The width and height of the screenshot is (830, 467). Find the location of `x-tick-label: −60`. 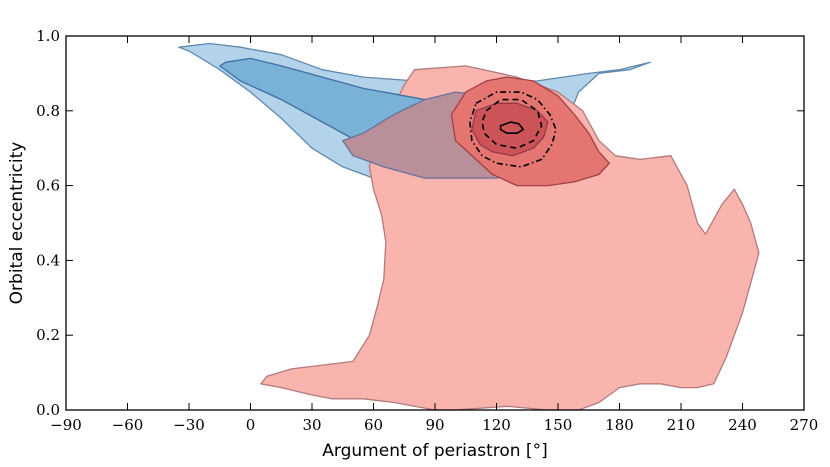

x-tick-label: −60 is located at coordinates (128, 425).